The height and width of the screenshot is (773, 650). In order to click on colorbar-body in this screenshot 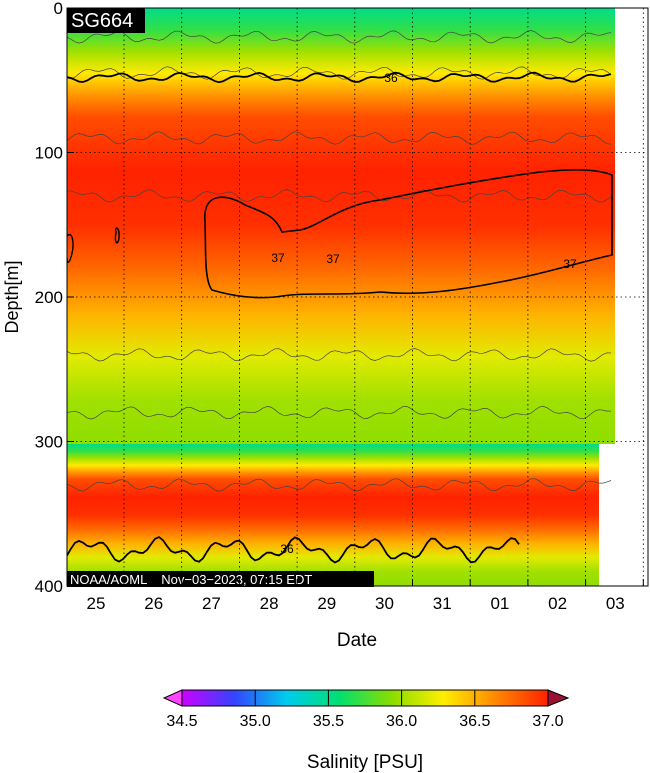, I will do `click(365, 698)`.